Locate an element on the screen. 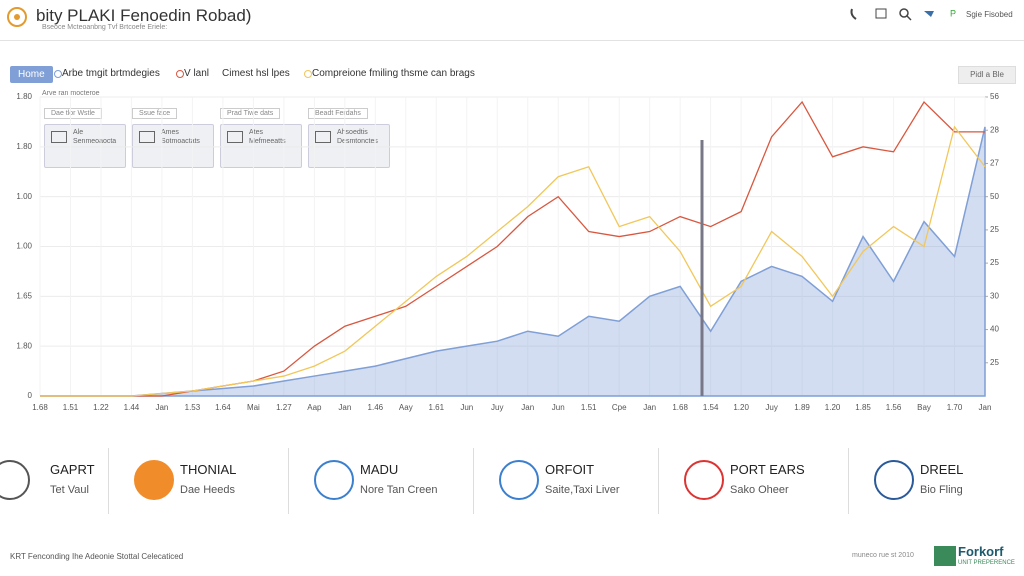  chart-note: Arve ran mocteroe is located at coordinates (71, 93).